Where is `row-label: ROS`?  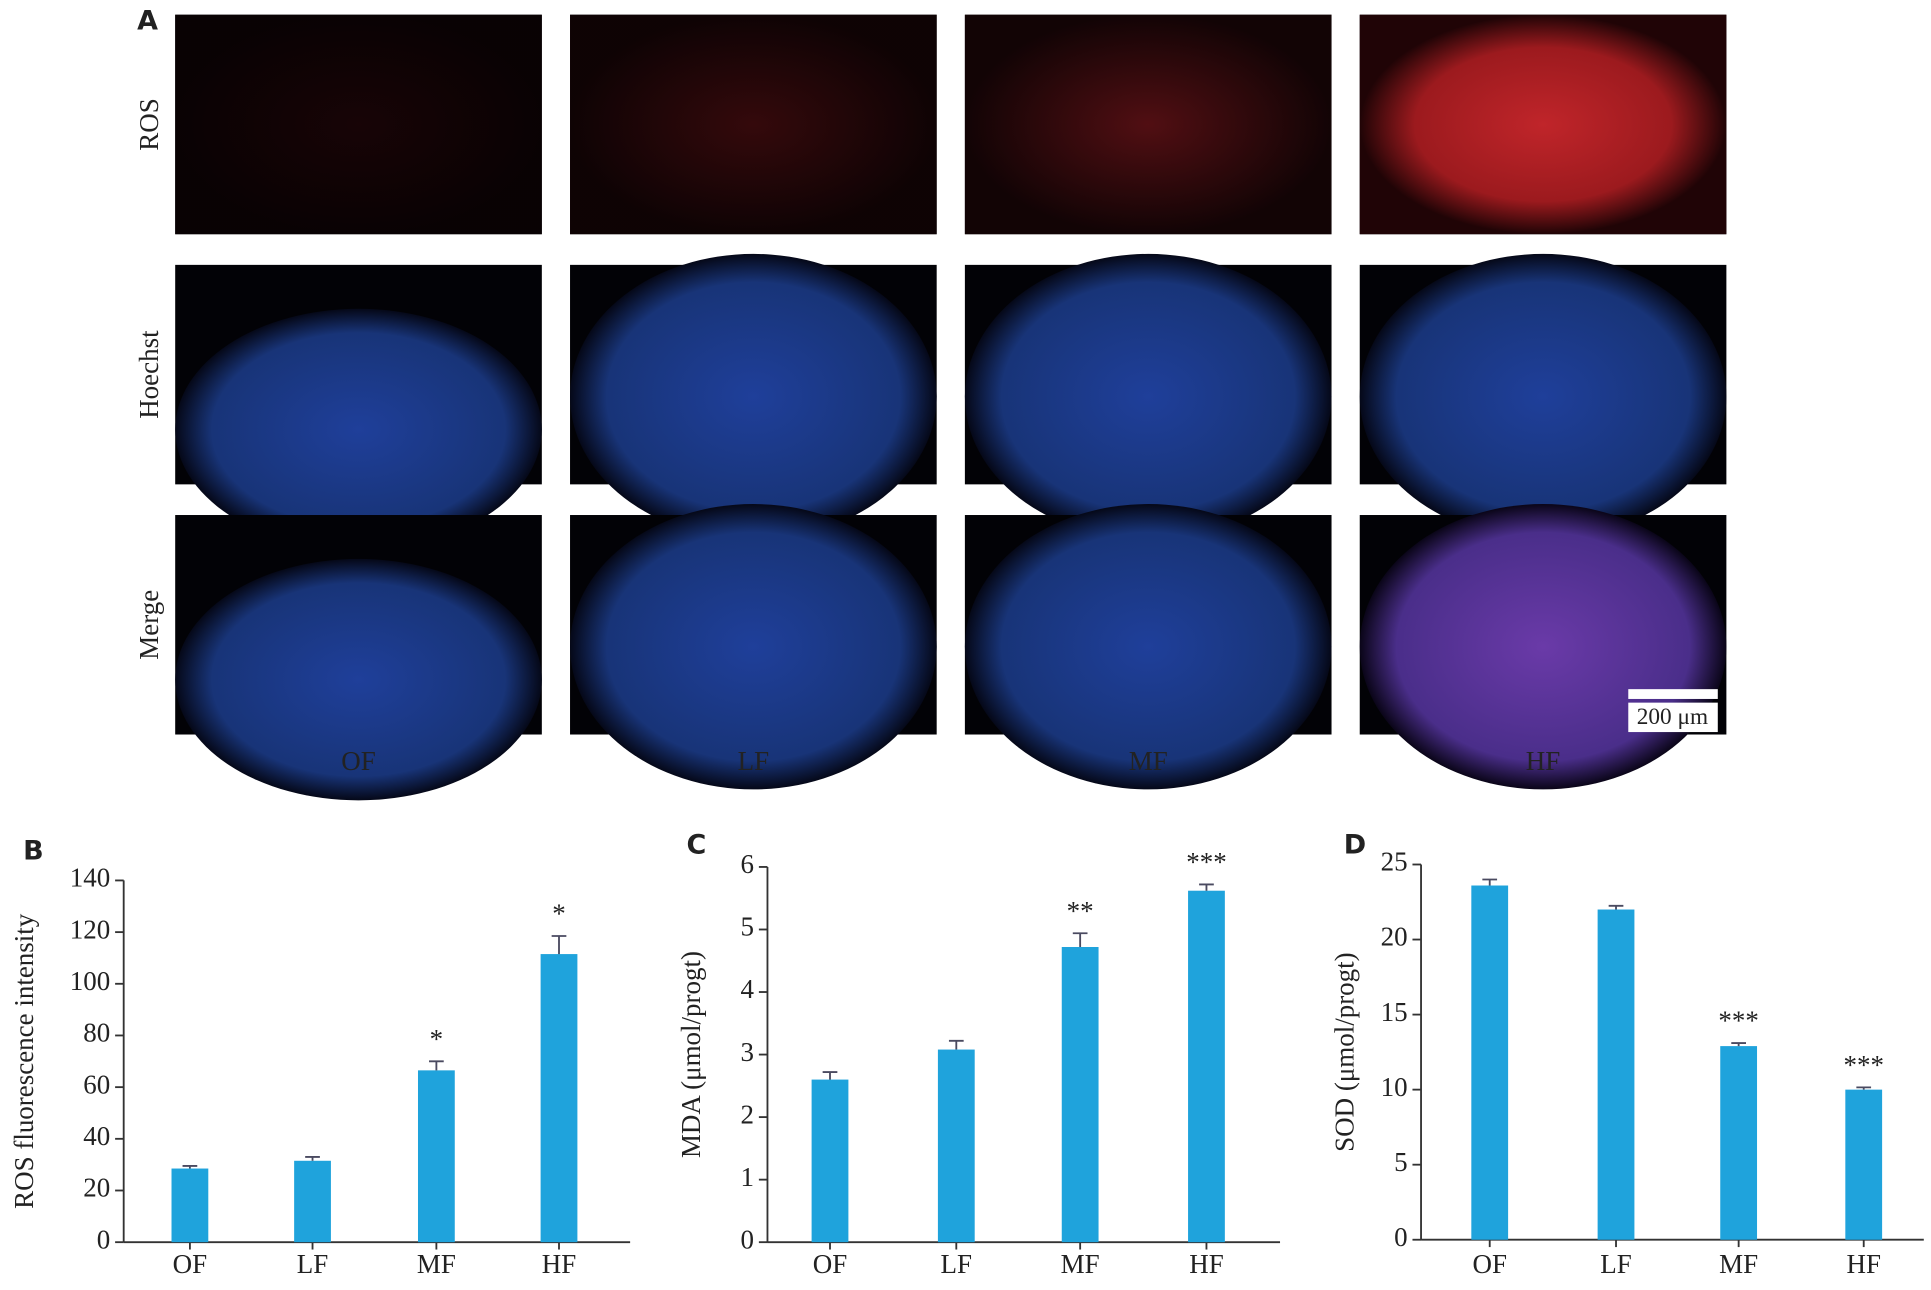 row-label: ROS is located at coordinates (149, 124).